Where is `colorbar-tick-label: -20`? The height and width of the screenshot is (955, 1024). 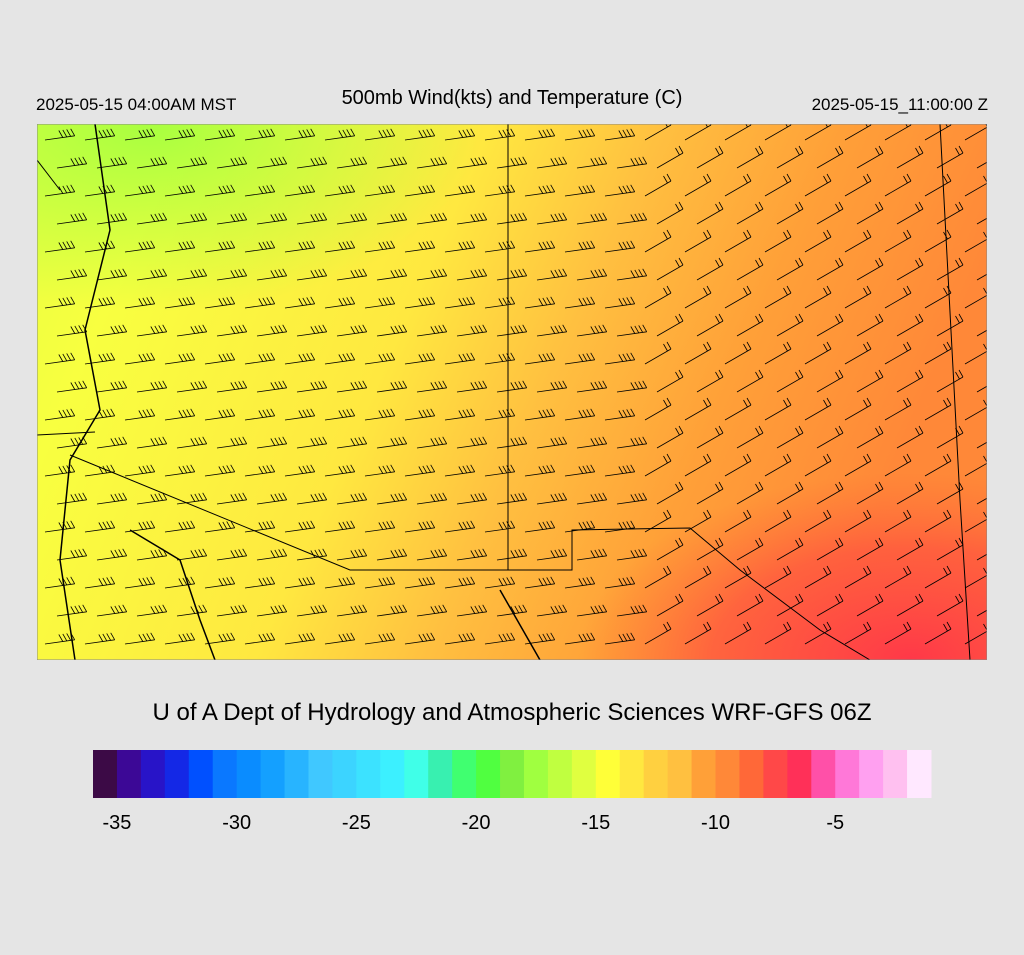
colorbar-tick-label: -20 is located at coordinates (476, 823).